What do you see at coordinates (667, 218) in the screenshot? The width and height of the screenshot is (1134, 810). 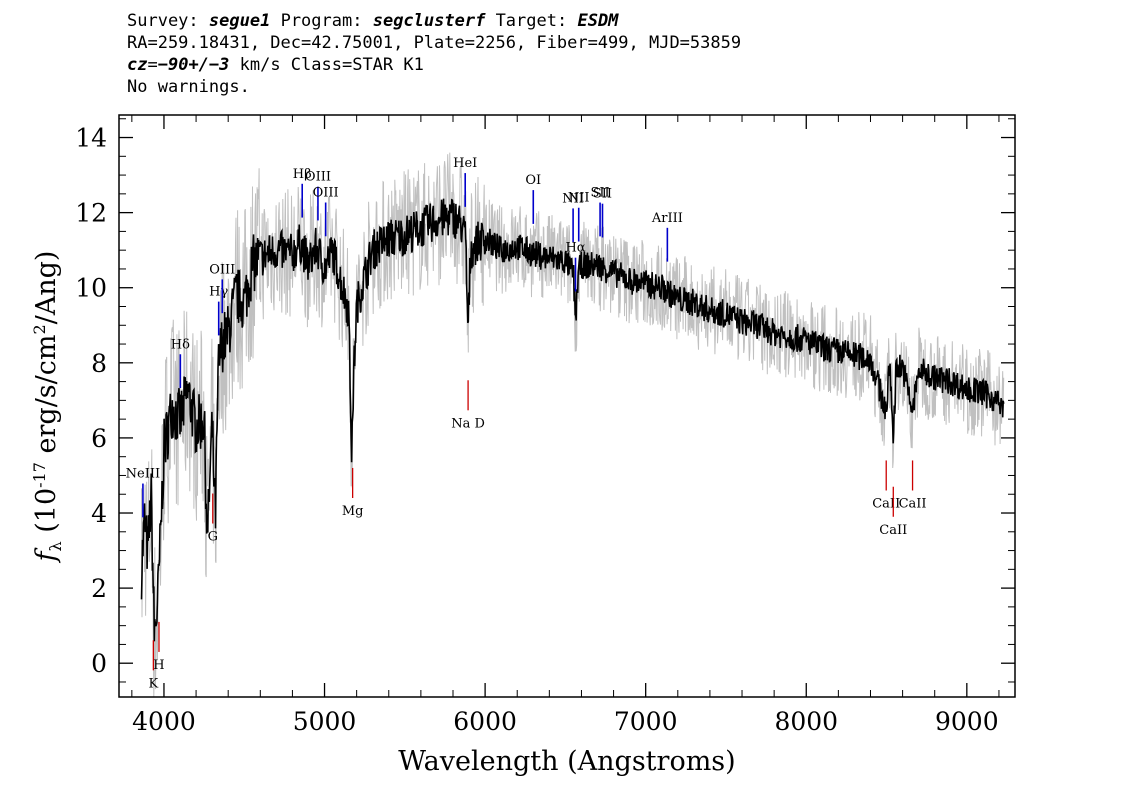 I see `emission-line-label: ArIII` at bounding box center [667, 218].